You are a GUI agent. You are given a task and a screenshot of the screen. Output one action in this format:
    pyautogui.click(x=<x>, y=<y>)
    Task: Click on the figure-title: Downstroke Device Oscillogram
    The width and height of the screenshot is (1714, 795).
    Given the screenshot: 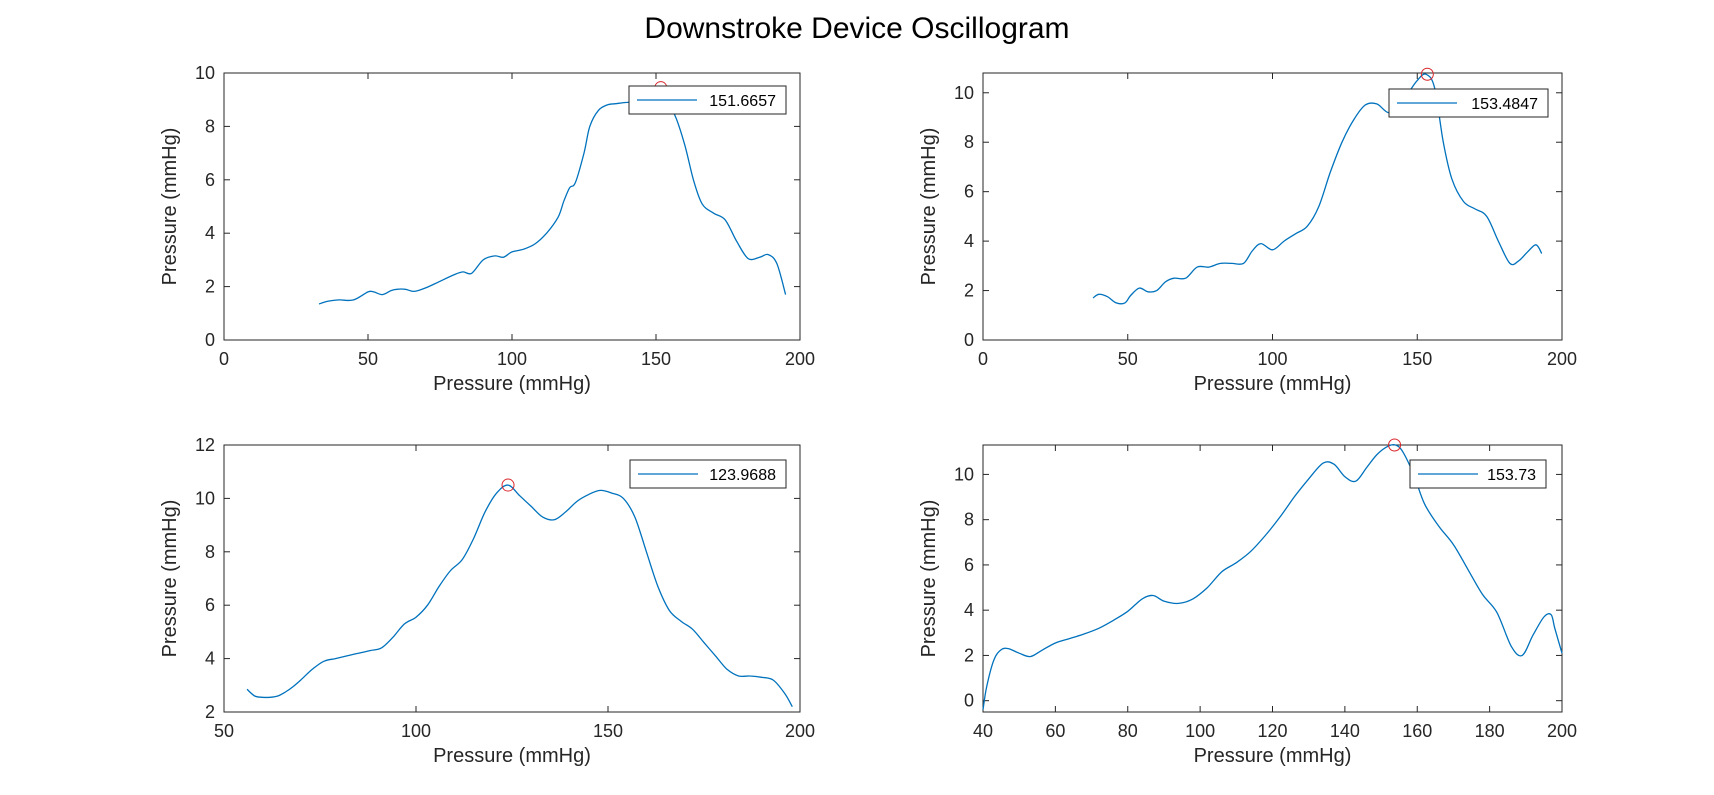 What is the action you would take?
    pyautogui.click(x=857, y=28)
    